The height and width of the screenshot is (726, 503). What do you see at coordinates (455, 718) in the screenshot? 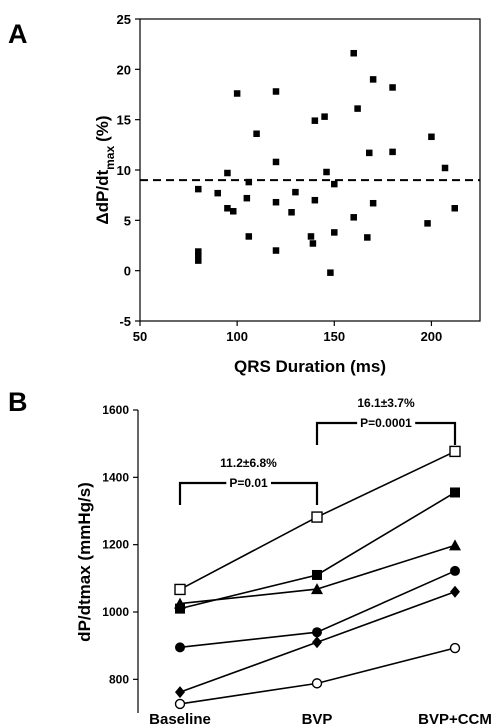
I see `category-label: BVP+CCM` at bounding box center [455, 718].